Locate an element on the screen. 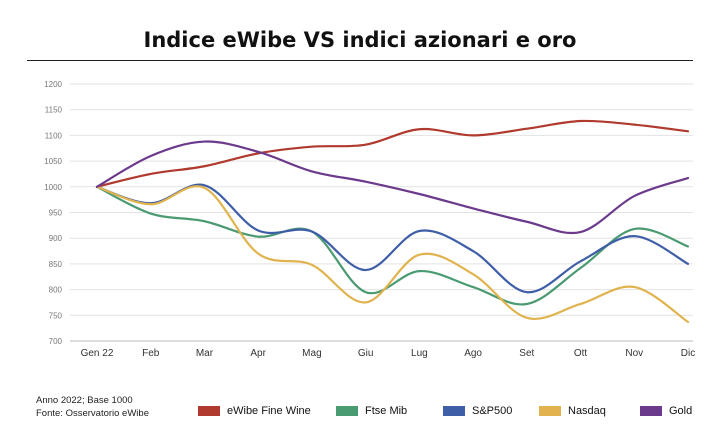 The width and height of the screenshot is (720, 440). legend-swatch-ftse-mib is located at coordinates (347, 411).